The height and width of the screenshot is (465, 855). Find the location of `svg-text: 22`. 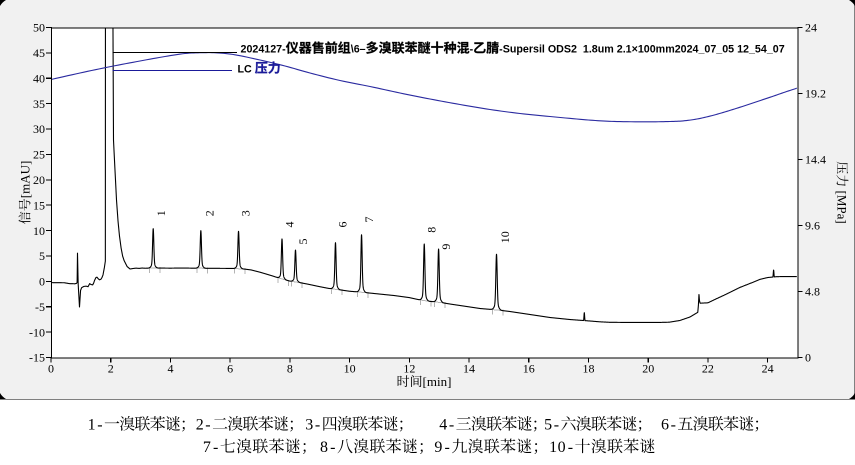

svg-text: 22 is located at coordinates (708, 369).